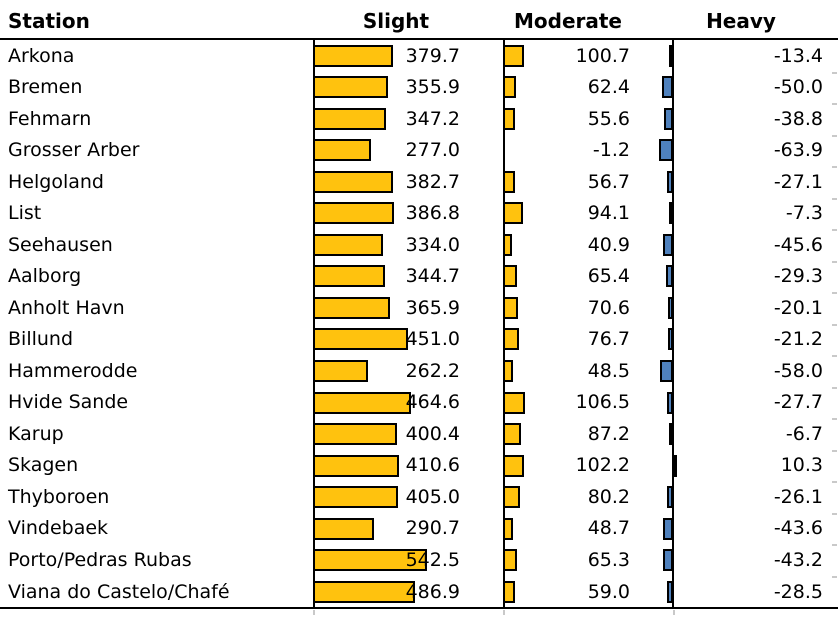  Describe the element at coordinates (119, 591) in the screenshot. I see `station-name: Viana do Castelo/Chafé` at that location.